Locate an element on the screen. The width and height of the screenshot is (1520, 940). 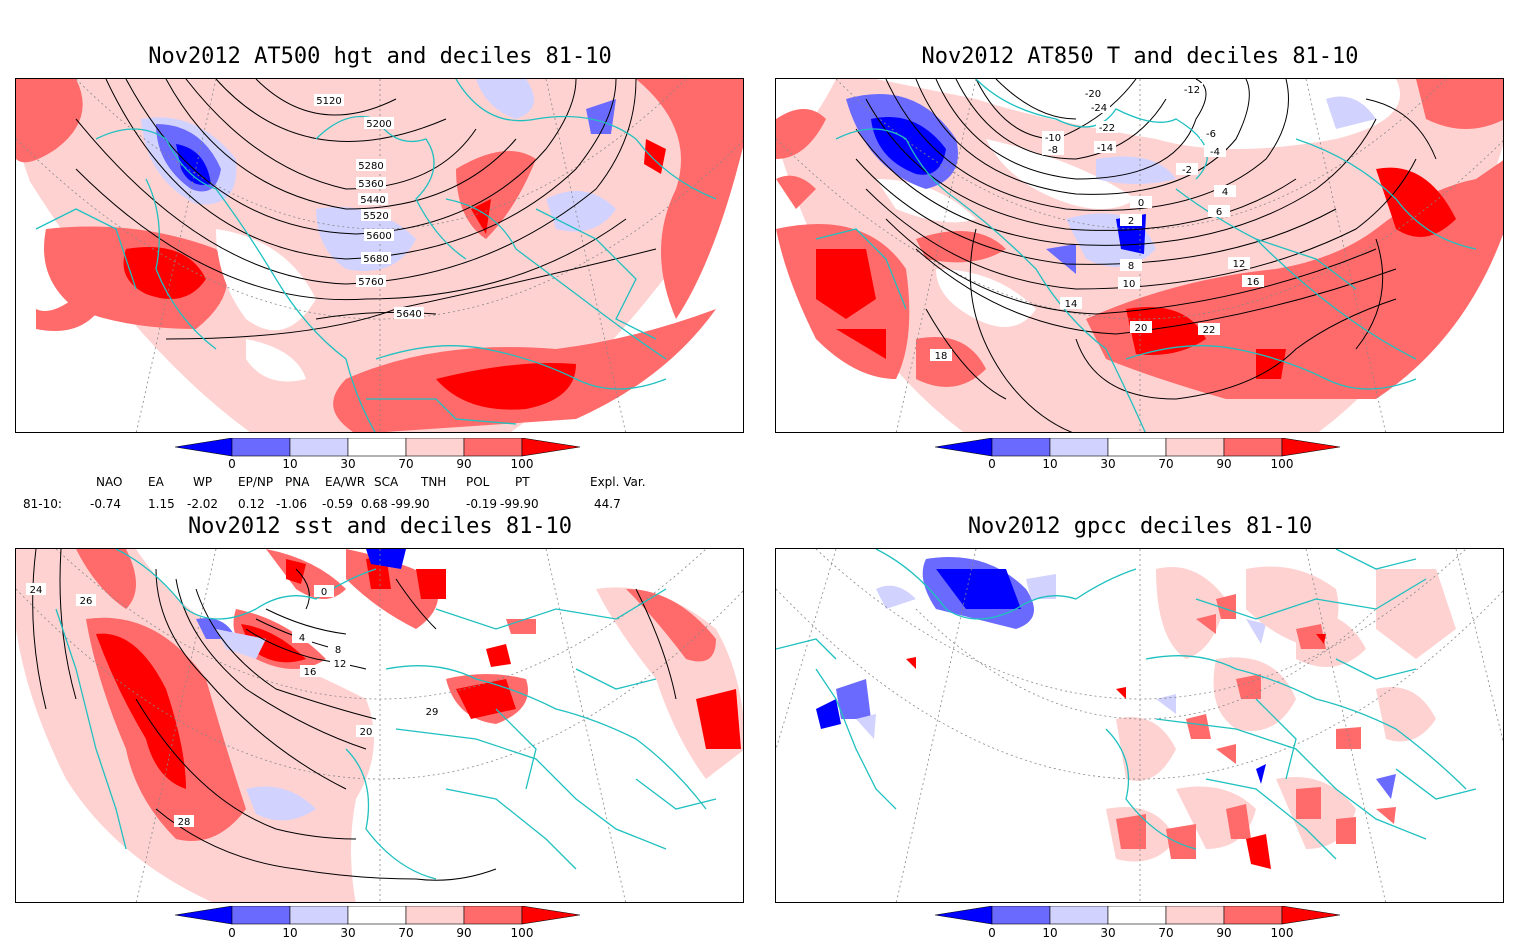
teleconn-header: EA is located at coordinates (156, 482).